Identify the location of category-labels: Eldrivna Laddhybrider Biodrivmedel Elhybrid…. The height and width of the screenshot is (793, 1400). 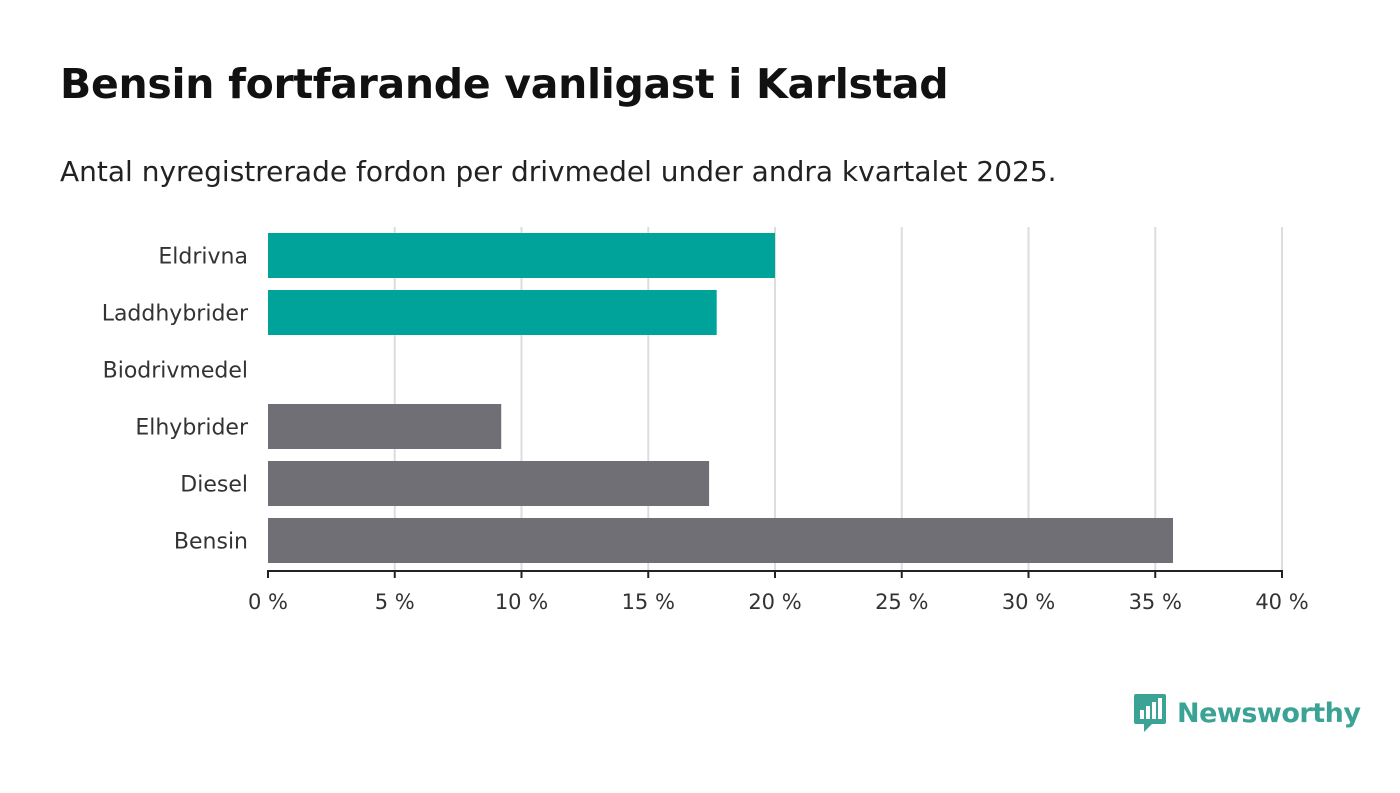
(175, 400).